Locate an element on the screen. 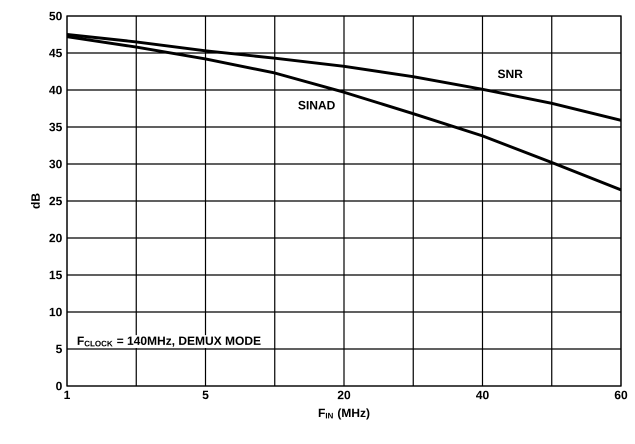 Image resolution: width=635 pixels, height=444 pixels. y-tick-label: 0 is located at coordinates (59, 386).